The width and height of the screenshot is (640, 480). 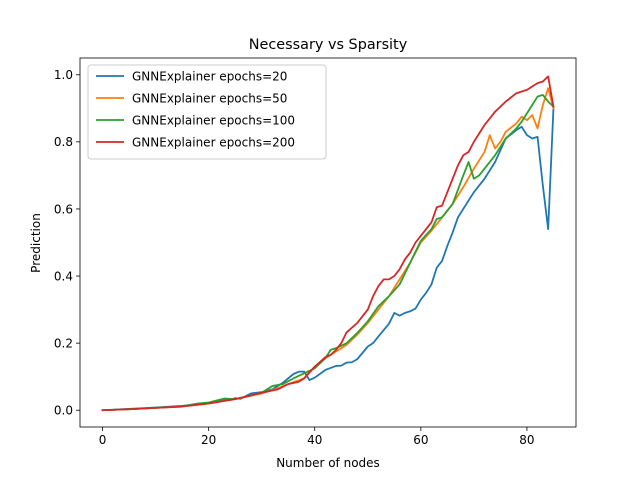 I want to click on x-tick-label: 40, so click(x=314, y=440).